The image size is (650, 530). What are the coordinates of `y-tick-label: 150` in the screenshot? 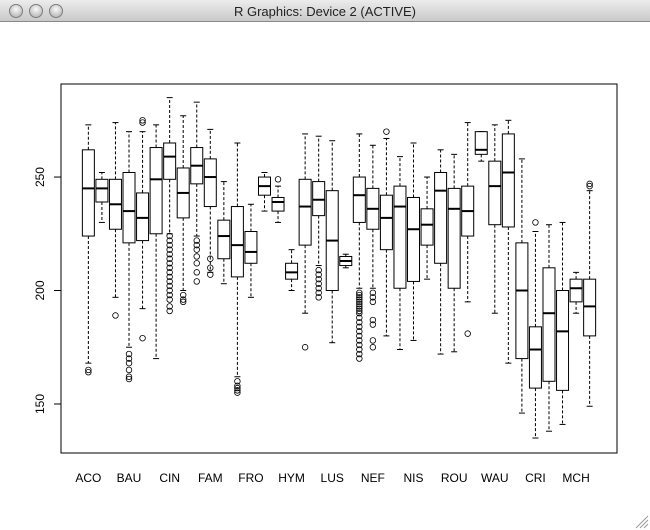 It's located at (40, 404).